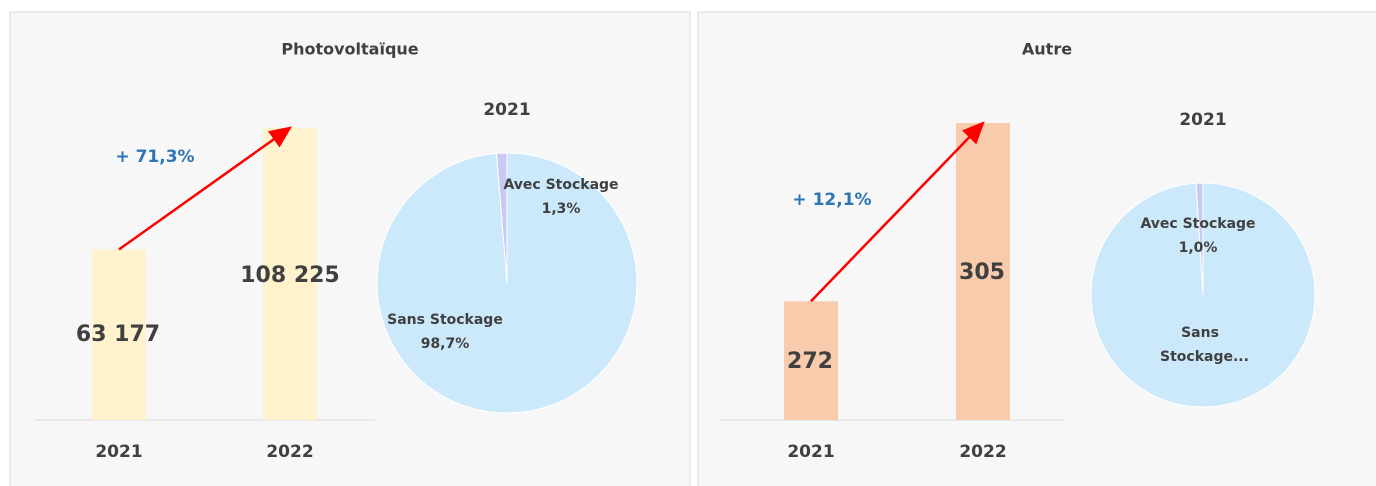 This screenshot has height=486, width=1376. I want to click on value-label: 272, so click(810, 361).